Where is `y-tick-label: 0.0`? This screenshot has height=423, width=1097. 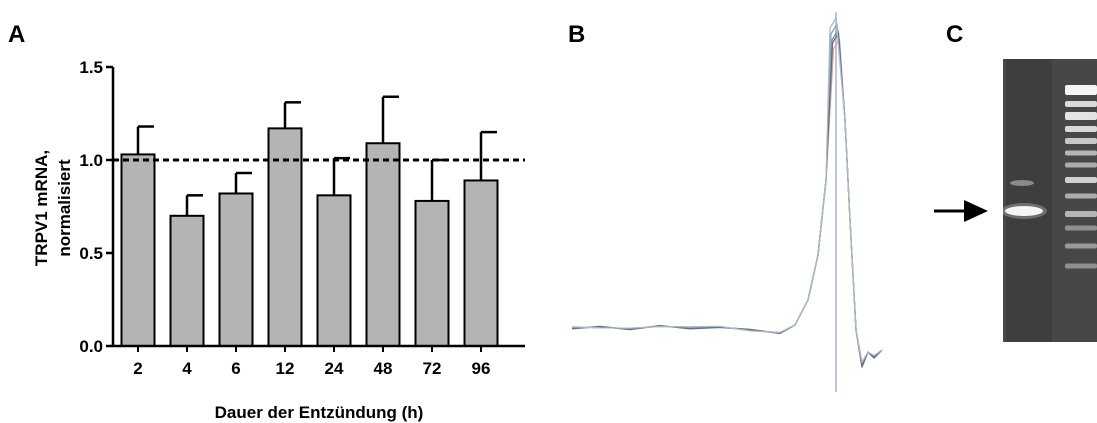
y-tick-label: 0.0 is located at coordinates (91, 346).